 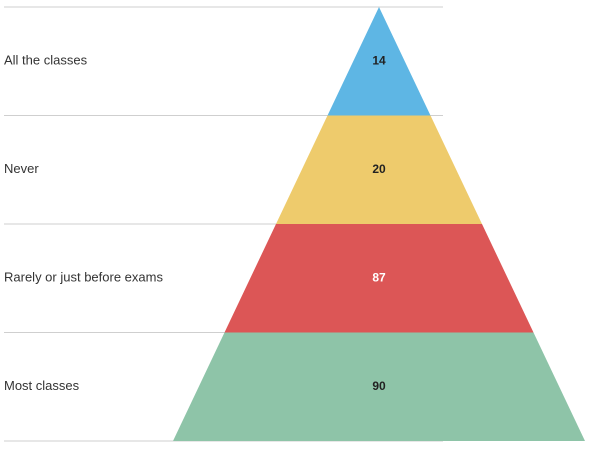 What do you see at coordinates (21, 168) in the screenshot?
I see `category-label-2: Never` at bounding box center [21, 168].